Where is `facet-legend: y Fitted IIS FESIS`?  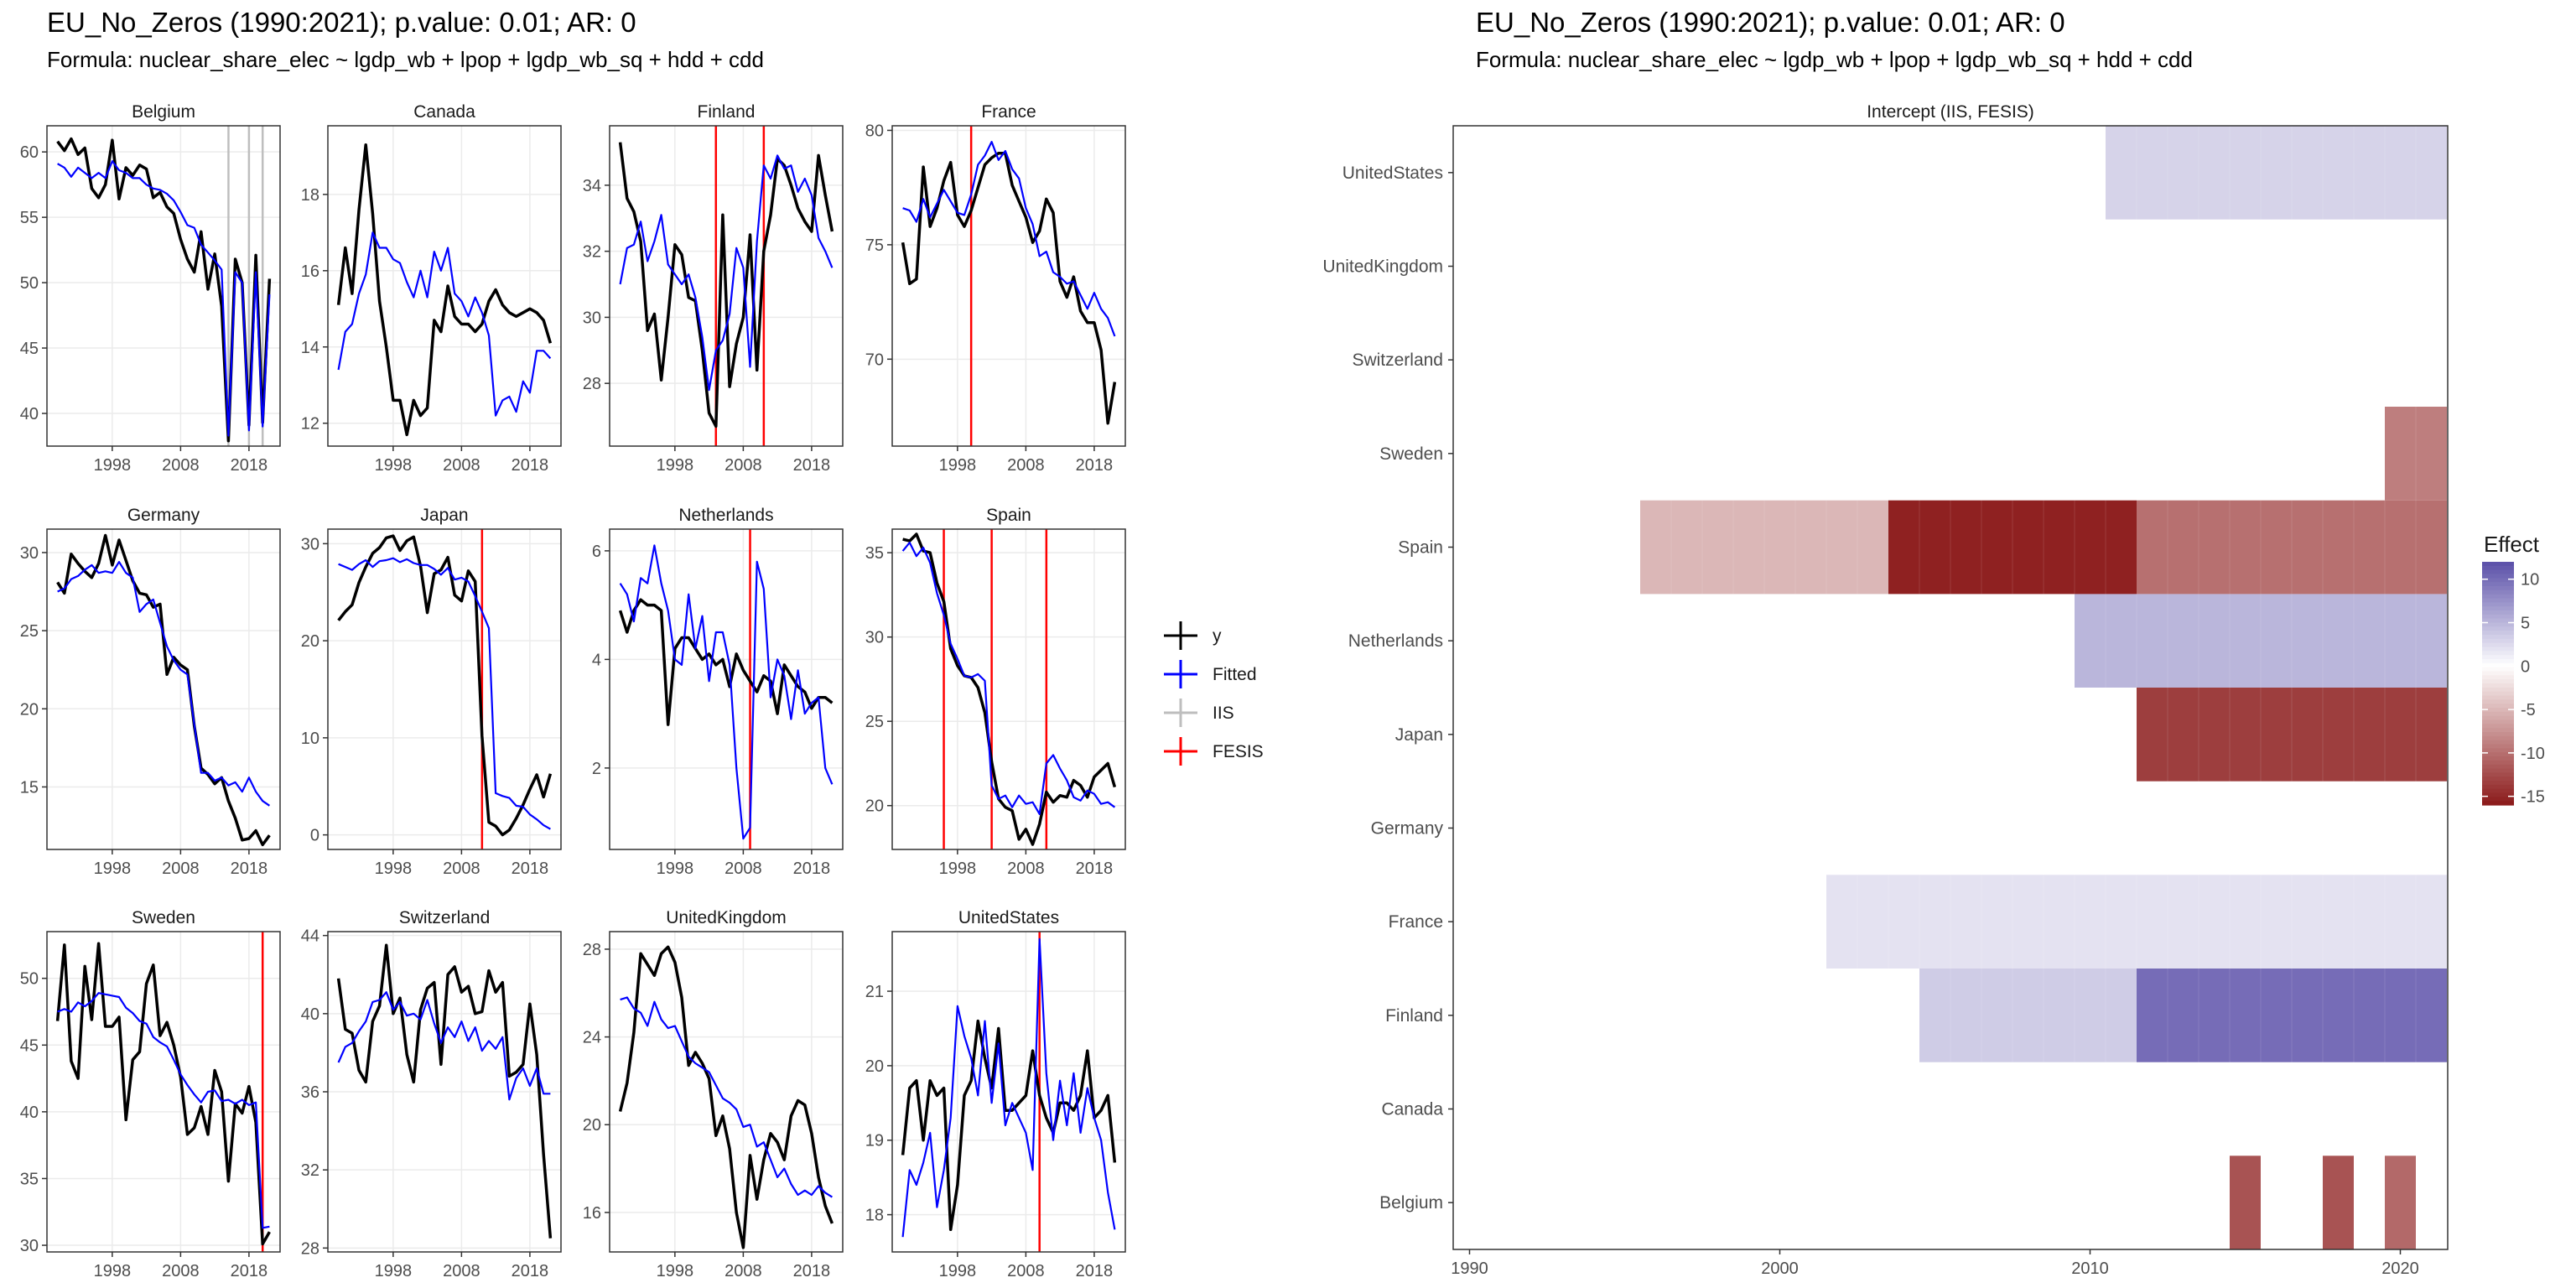 facet-legend: y Fitted IIS FESIS is located at coordinates (1214, 693).